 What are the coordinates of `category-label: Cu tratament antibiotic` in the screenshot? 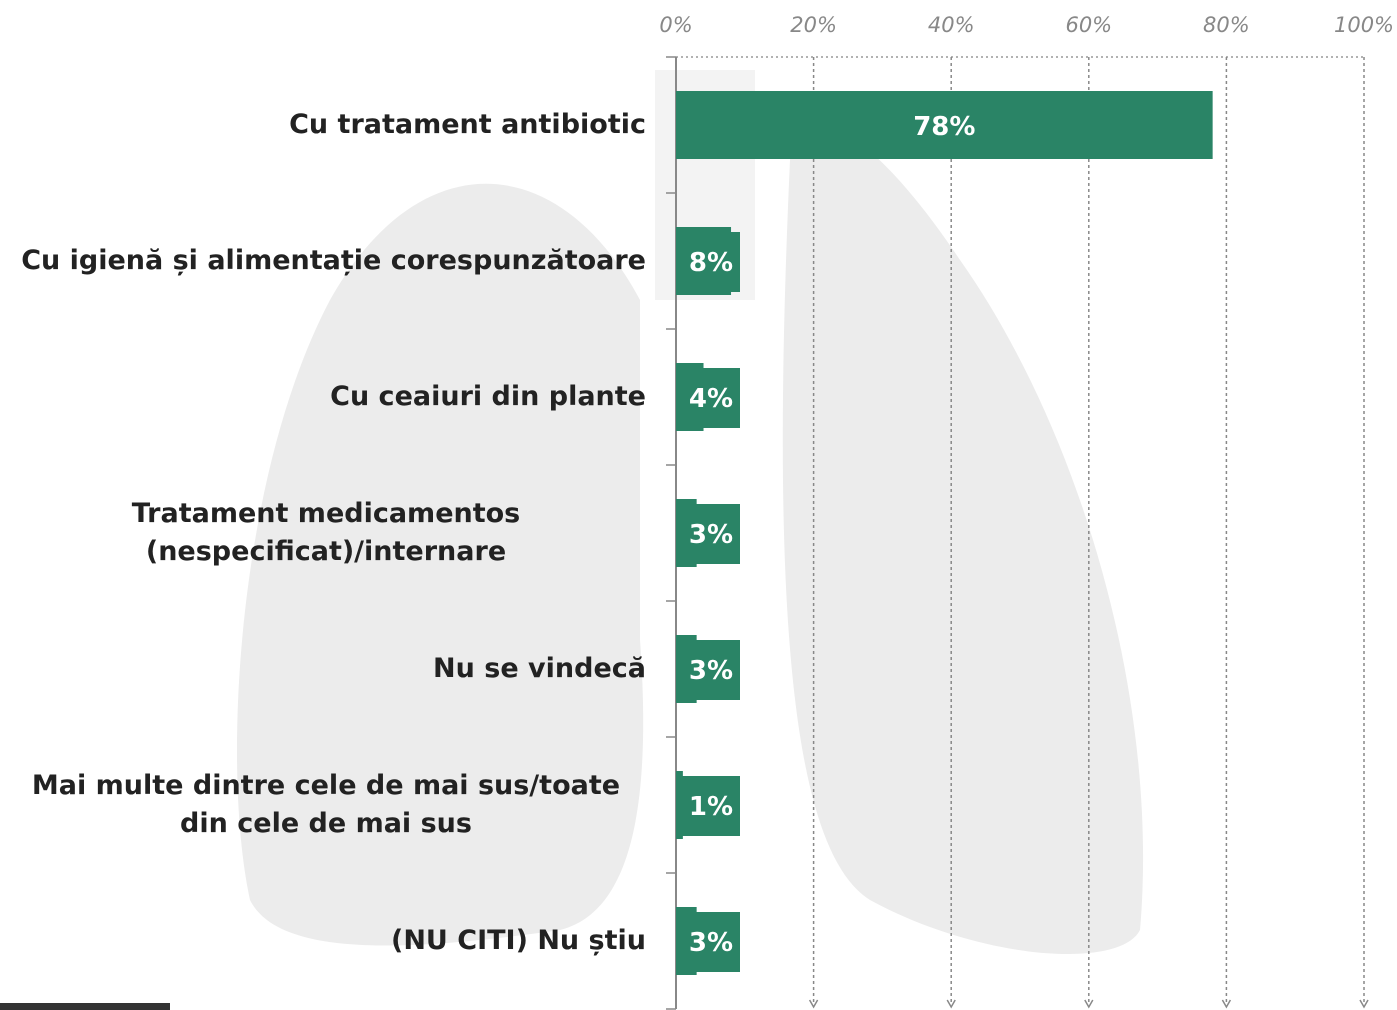 It's located at (467, 124).